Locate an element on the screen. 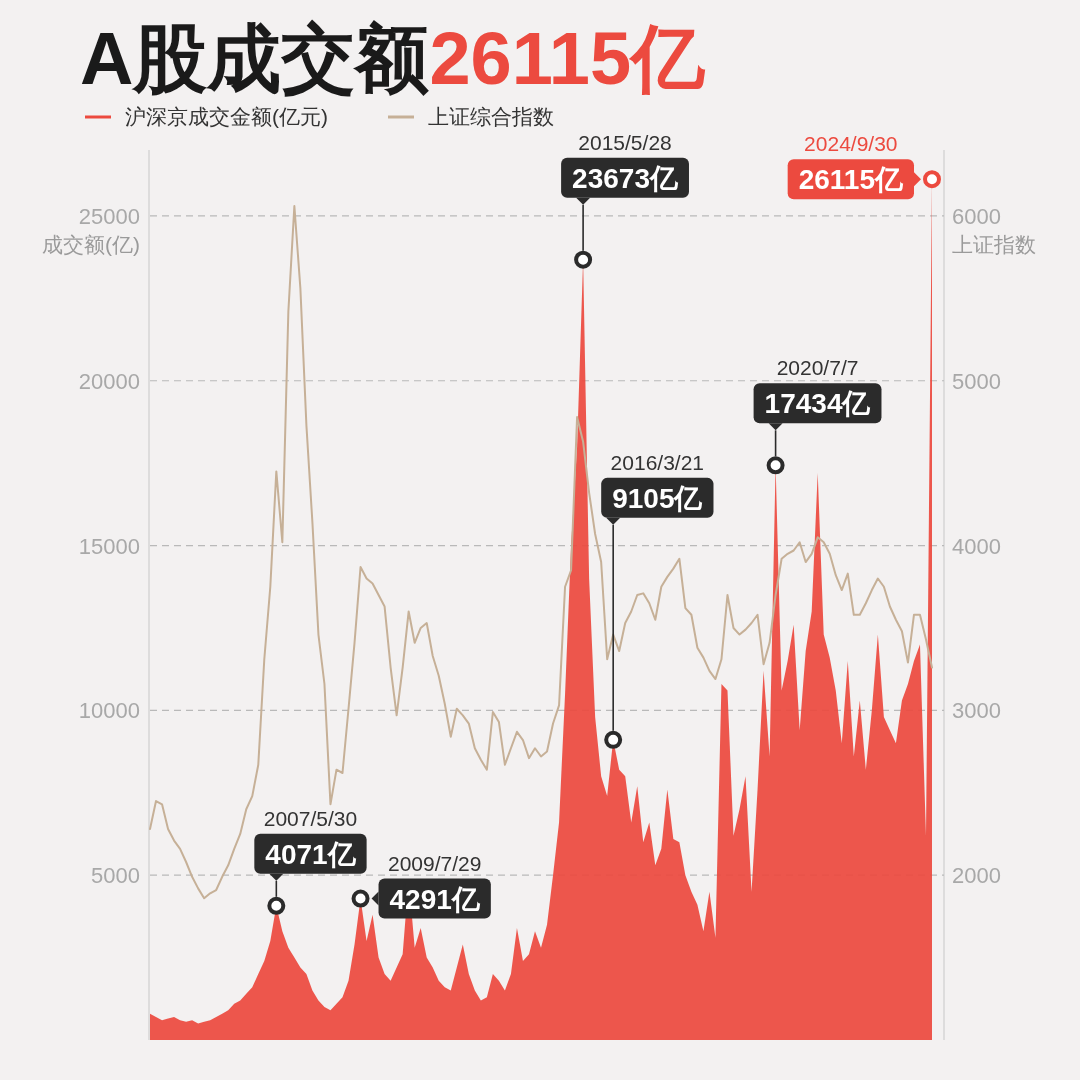 The height and width of the screenshot is (1080, 1080). data-label: 2009/7/29 4291亿 is located at coordinates (434, 883).